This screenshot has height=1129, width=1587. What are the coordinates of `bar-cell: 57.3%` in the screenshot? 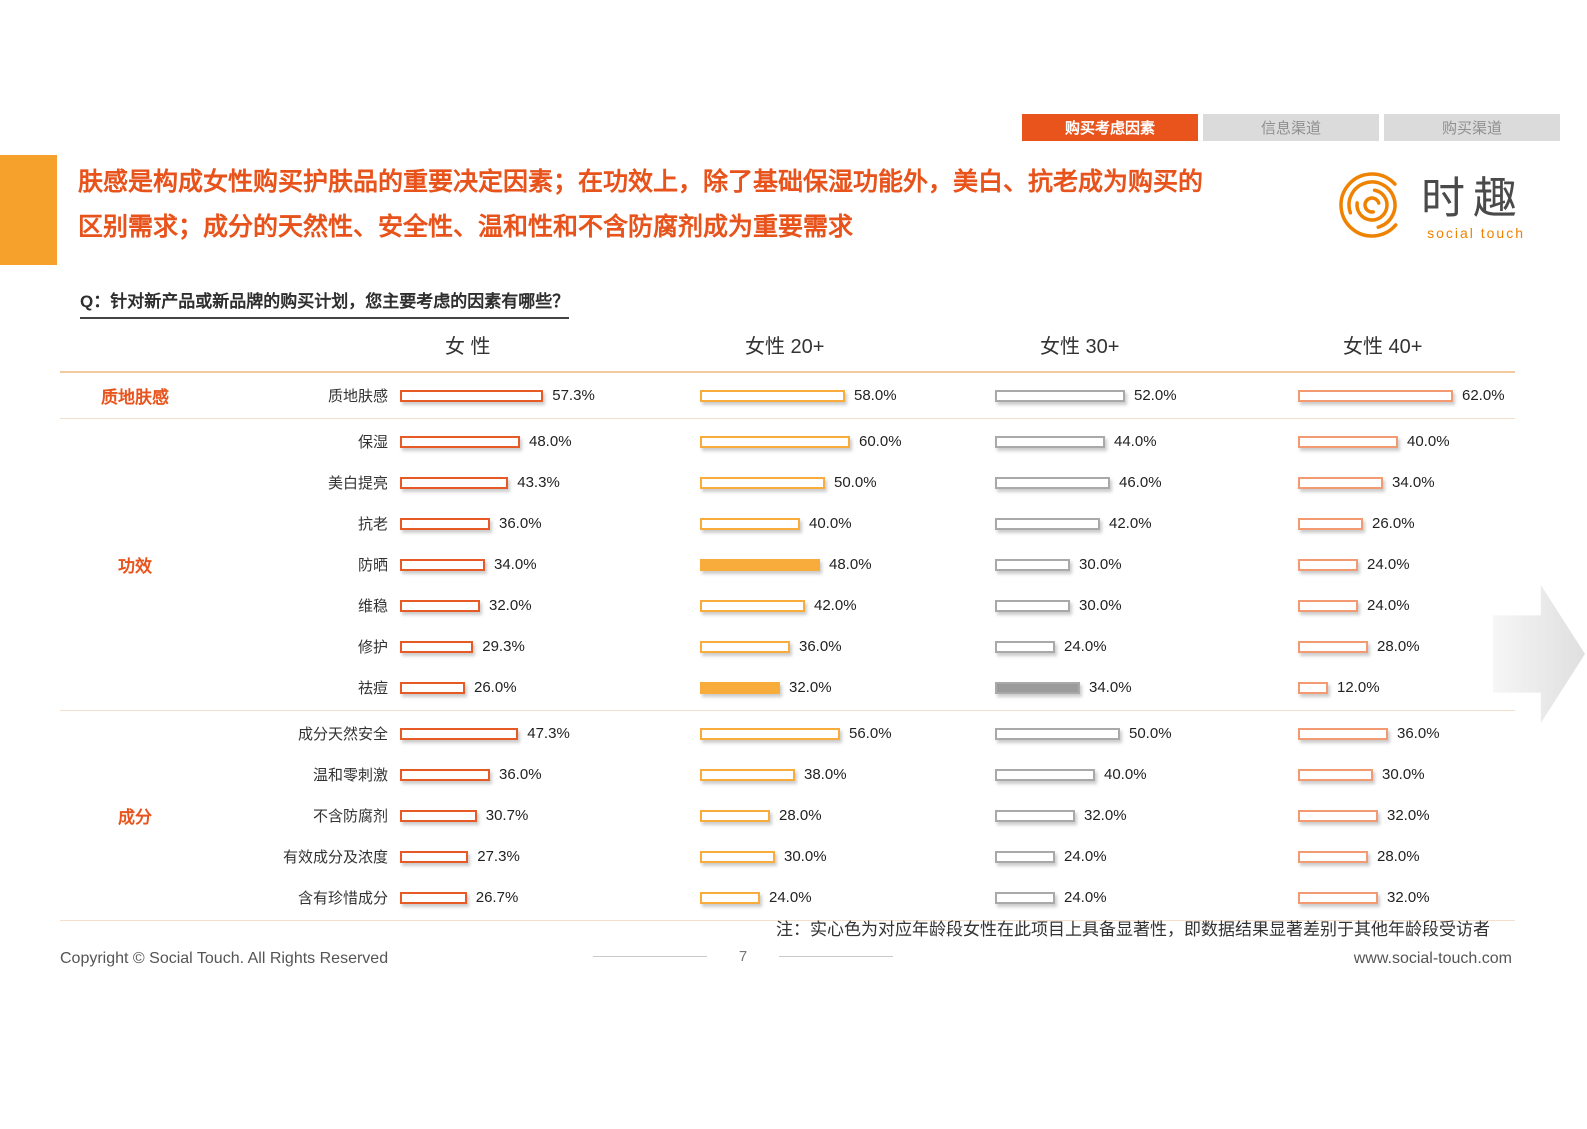 It's located at (550, 395).